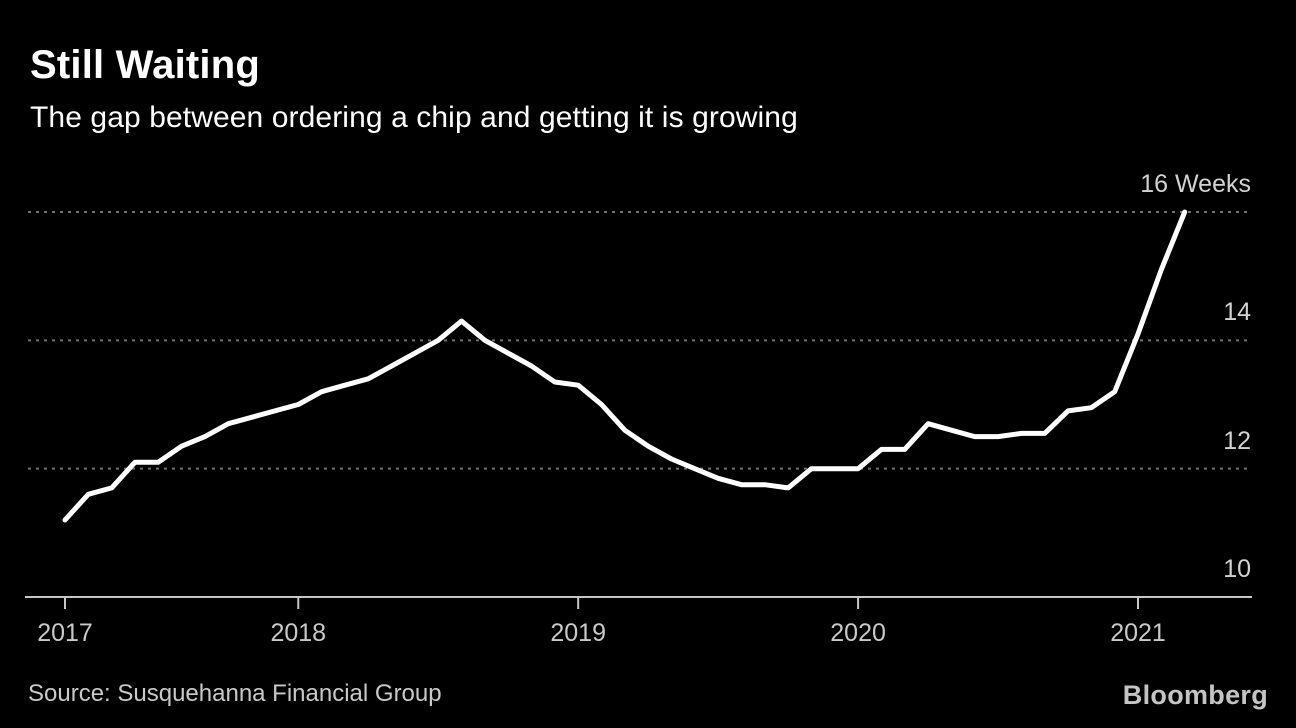 The height and width of the screenshot is (728, 1296). I want to click on y-axis-label-10: 10, so click(1237, 569).